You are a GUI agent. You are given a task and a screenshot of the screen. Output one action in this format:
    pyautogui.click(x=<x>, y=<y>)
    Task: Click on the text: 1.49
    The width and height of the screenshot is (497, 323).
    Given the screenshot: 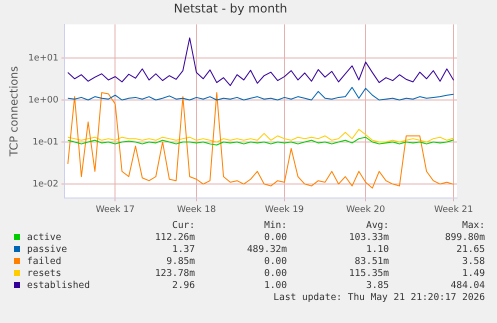 What is the action you would take?
    pyautogui.click(x=473, y=273)
    